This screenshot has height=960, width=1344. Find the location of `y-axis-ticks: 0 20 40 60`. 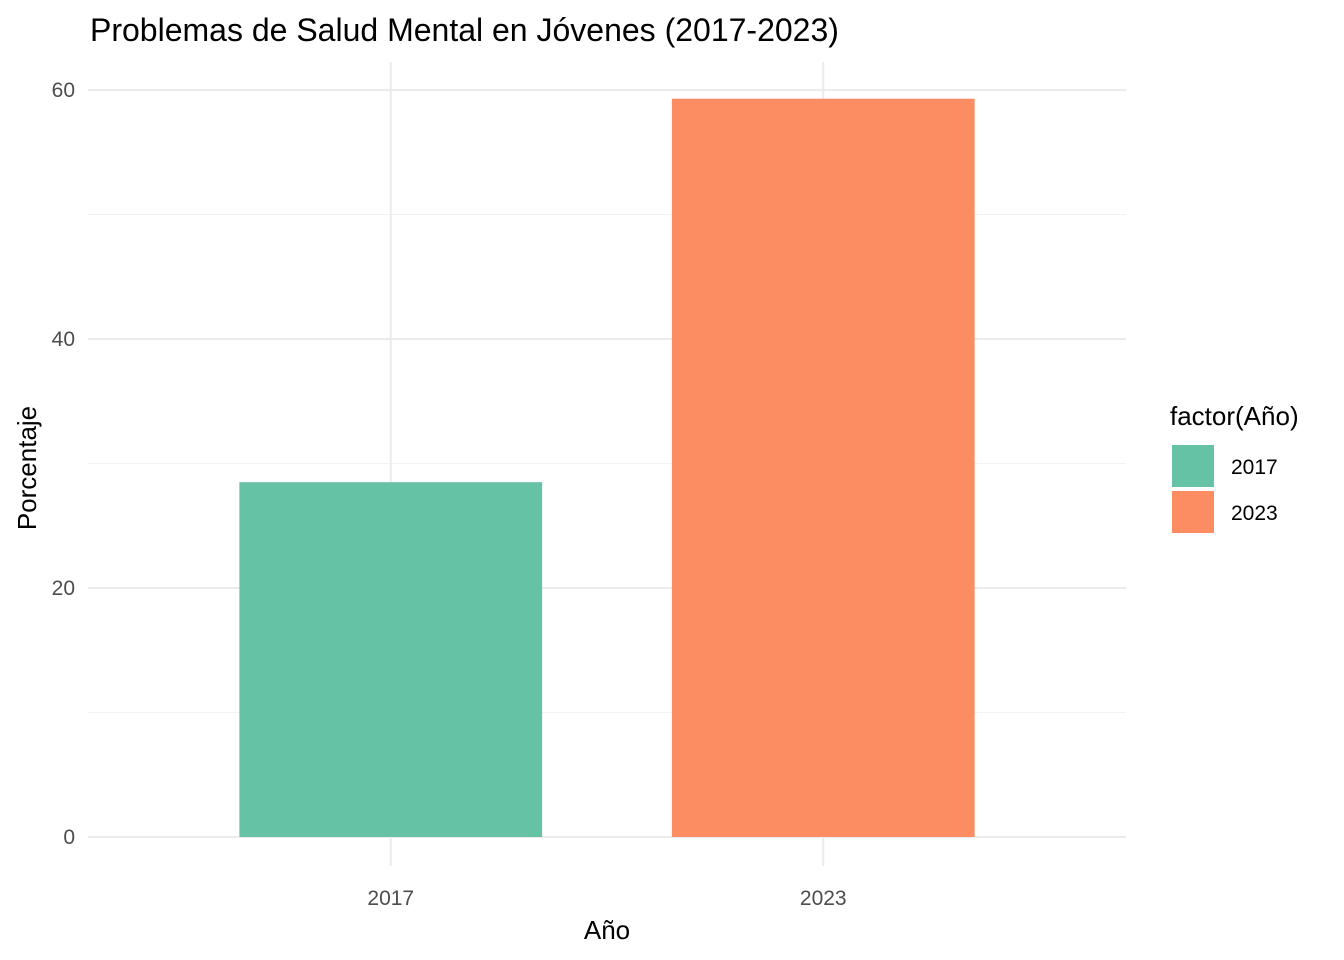

y-axis-ticks: 0 20 40 60 is located at coordinates (63, 464).